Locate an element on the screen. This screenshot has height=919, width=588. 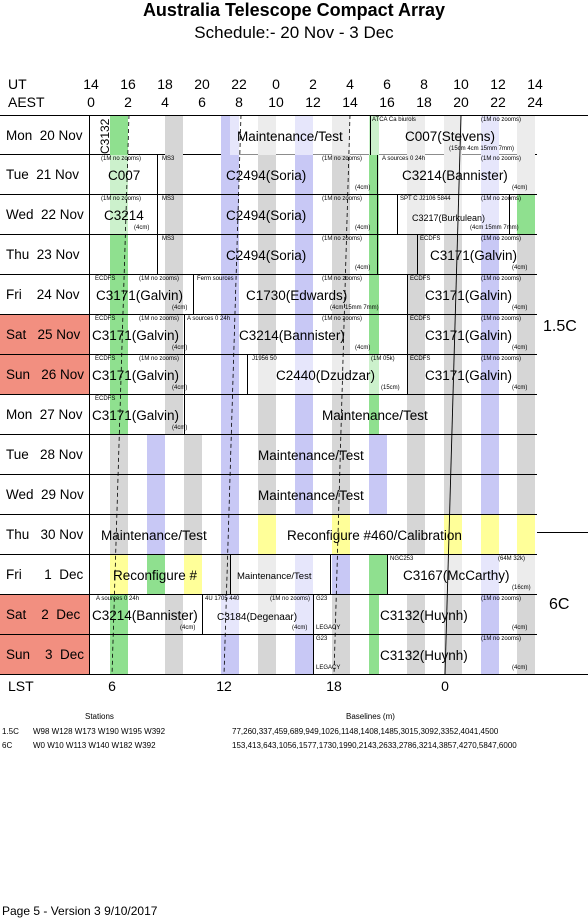
day-label: Mon 27 Nov is located at coordinates (45, 414).